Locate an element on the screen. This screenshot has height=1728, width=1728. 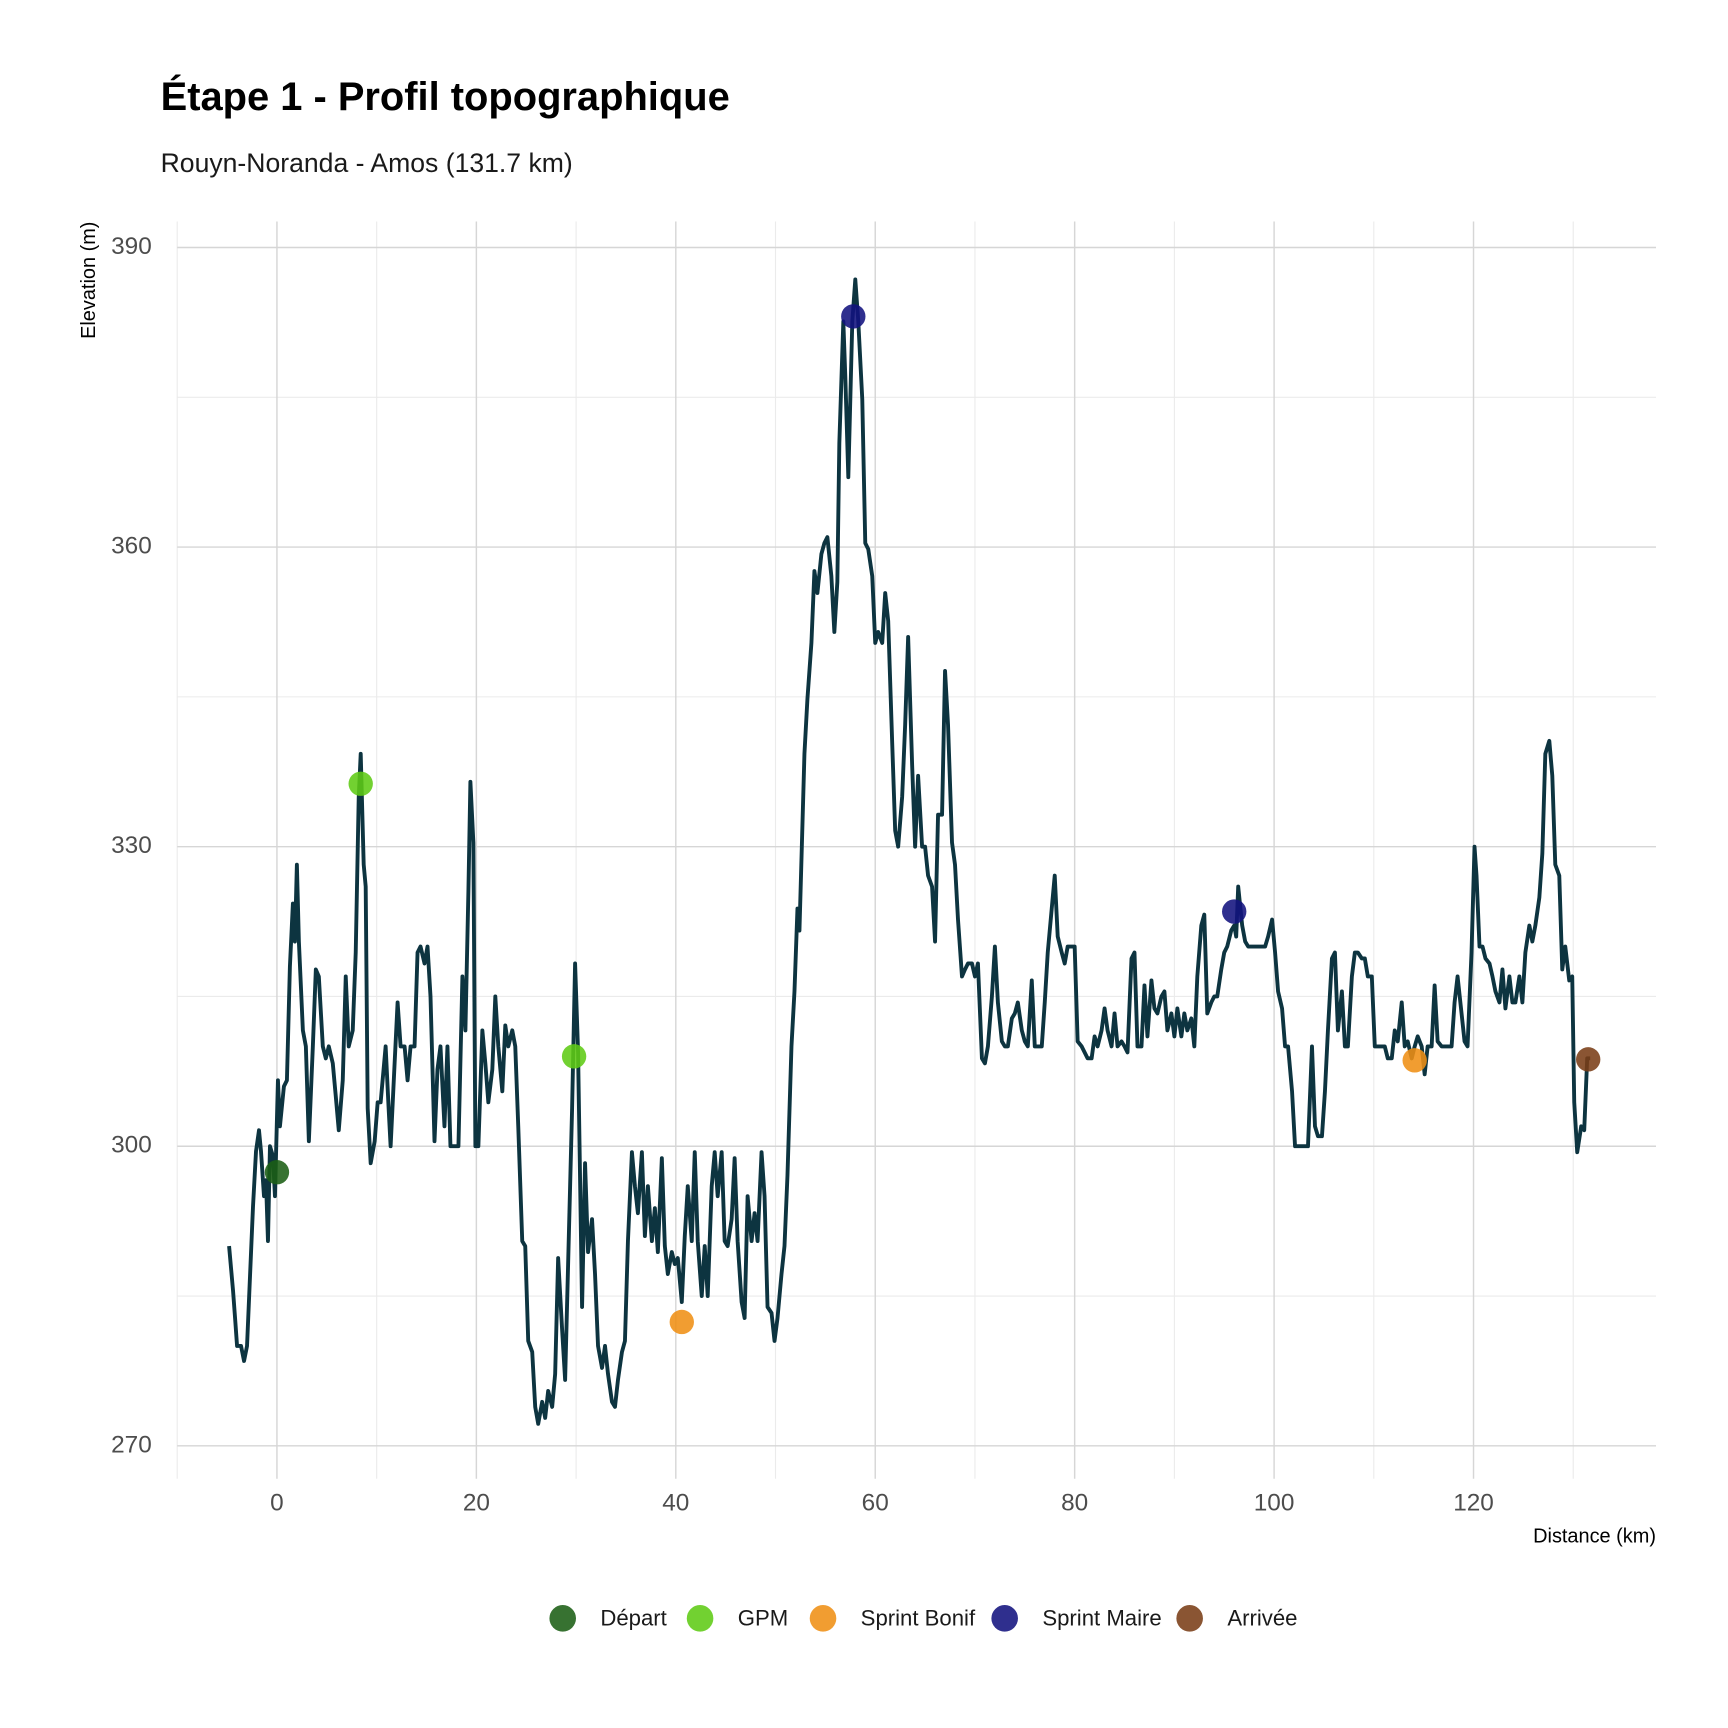
x-tick-label: 80 is located at coordinates (1074, 1503).